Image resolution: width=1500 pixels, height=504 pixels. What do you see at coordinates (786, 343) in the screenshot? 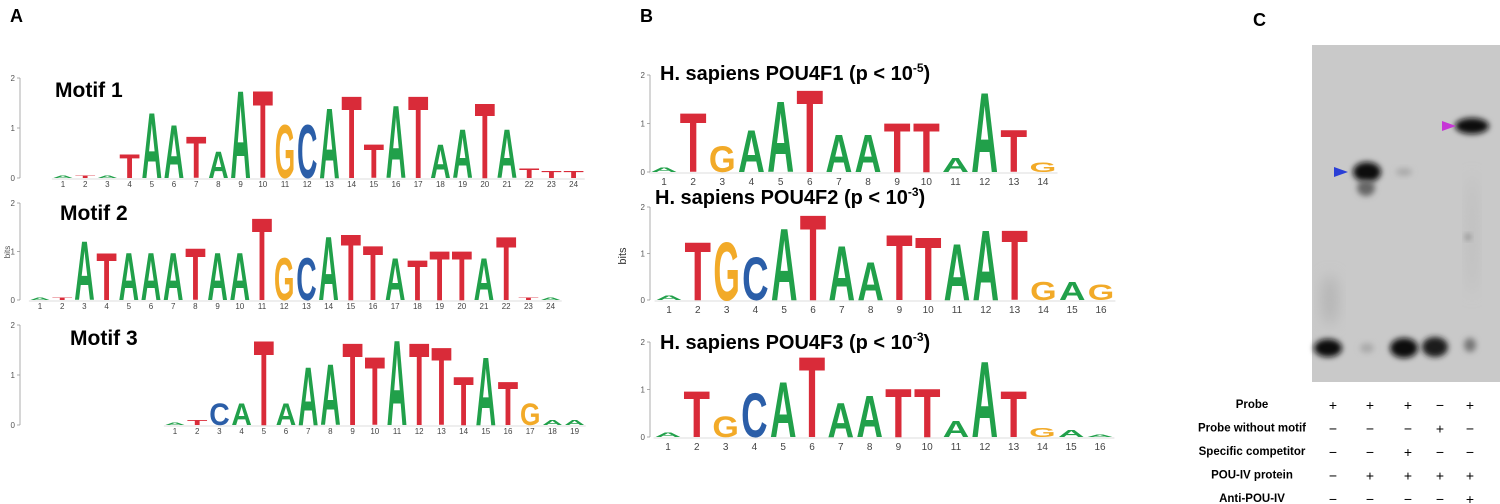
I see `title-text: H. sapiens POU4F3 (p < 10` at bounding box center [786, 343].